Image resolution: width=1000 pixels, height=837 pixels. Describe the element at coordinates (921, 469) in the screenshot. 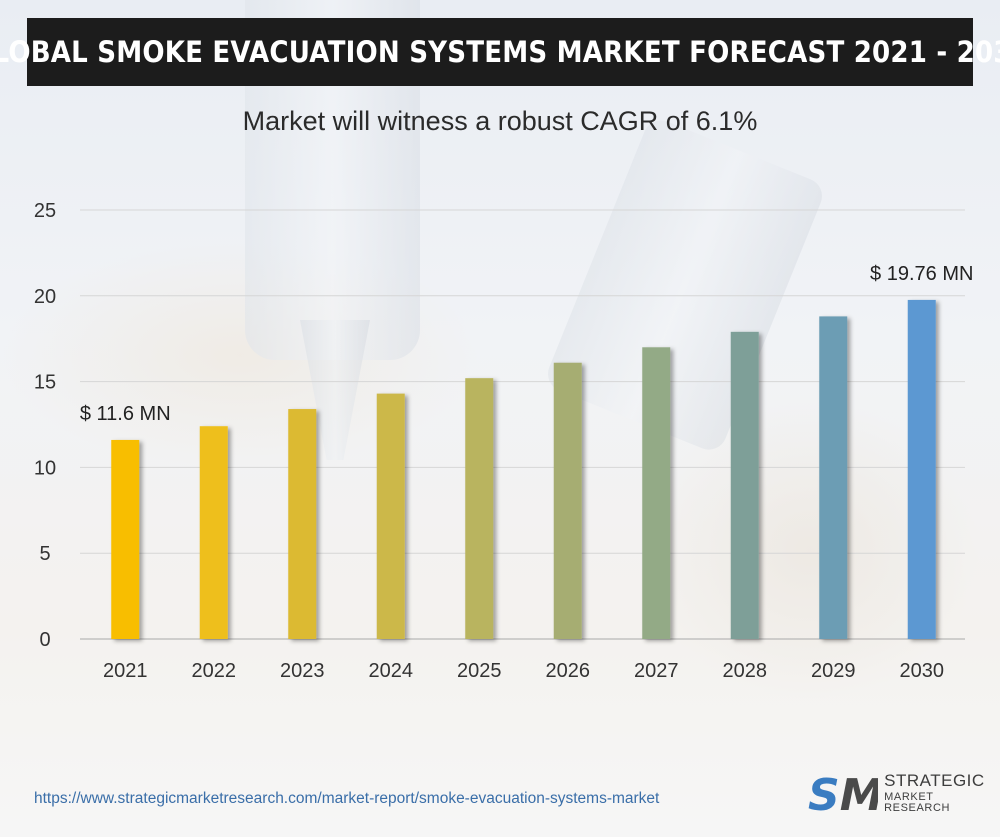

I see `bar-2030` at that location.